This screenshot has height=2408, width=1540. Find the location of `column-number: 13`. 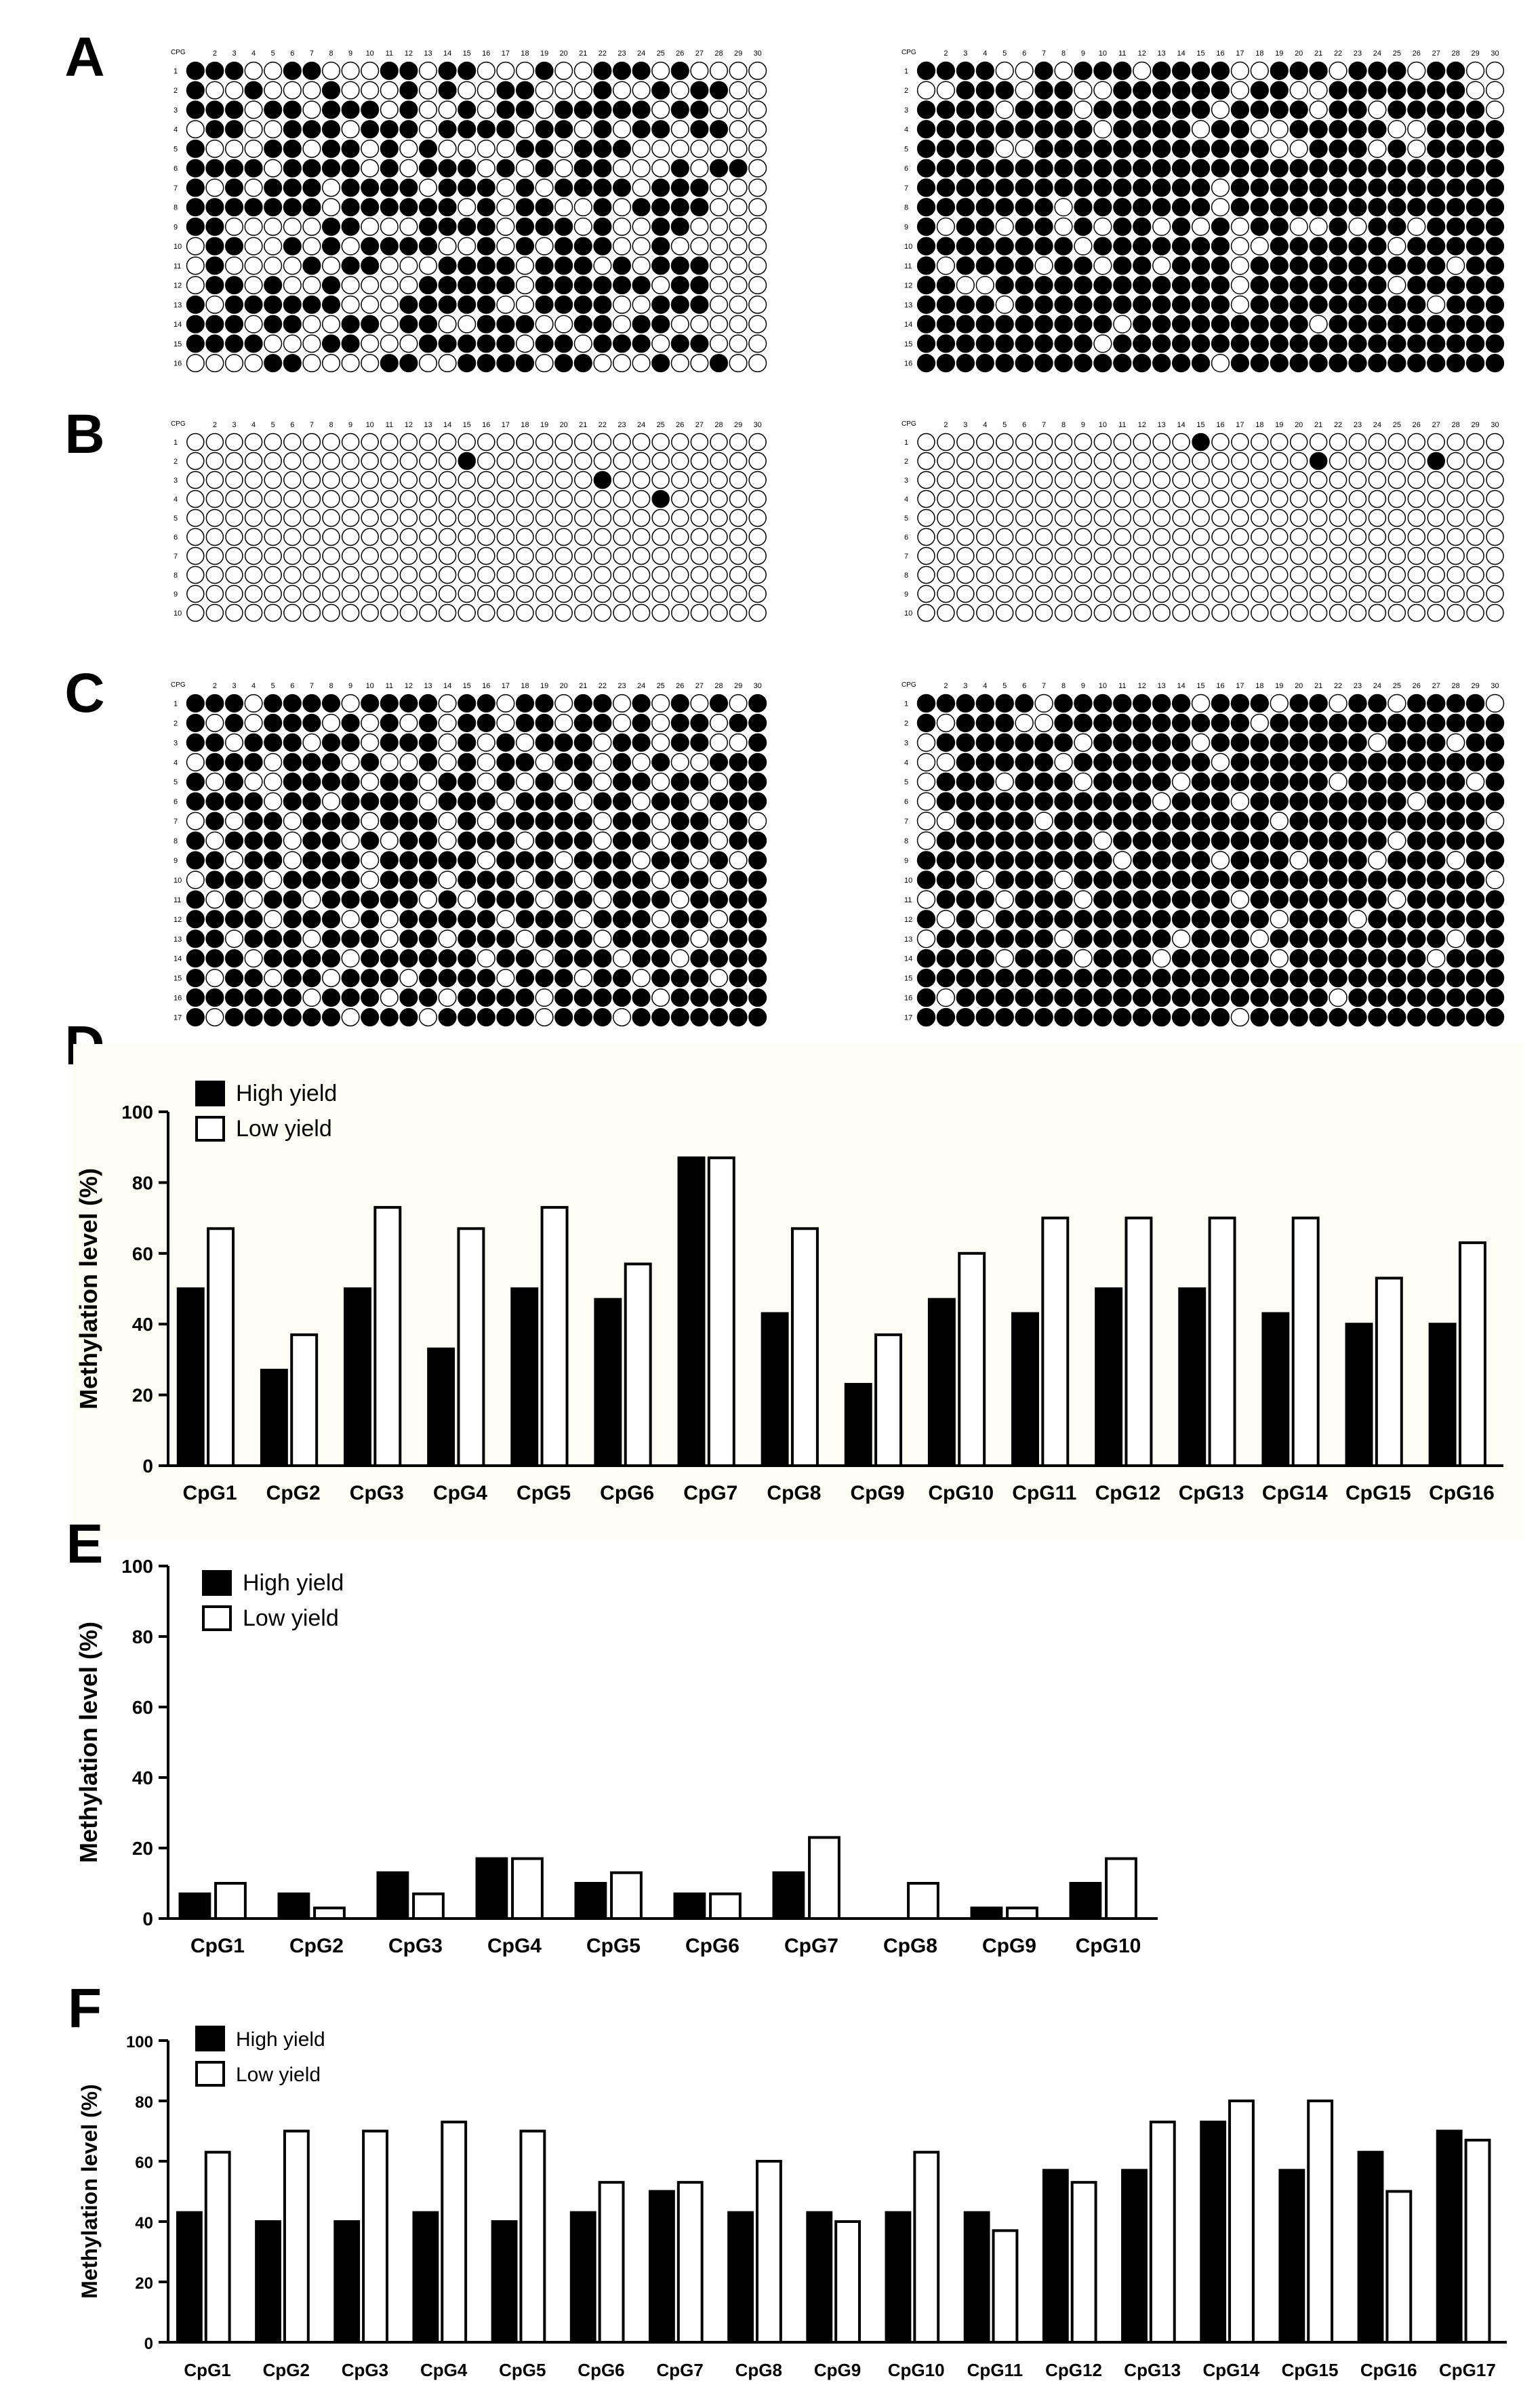

column-number: 13 is located at coordinates (1162, 53).